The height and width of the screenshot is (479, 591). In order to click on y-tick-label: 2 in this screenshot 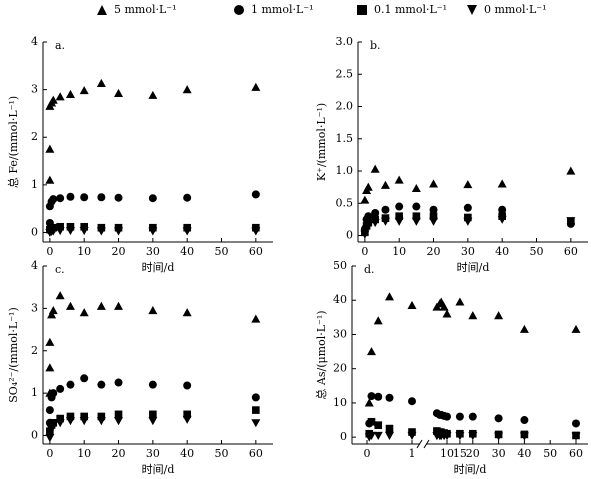, I will do `click(34, 136)`.